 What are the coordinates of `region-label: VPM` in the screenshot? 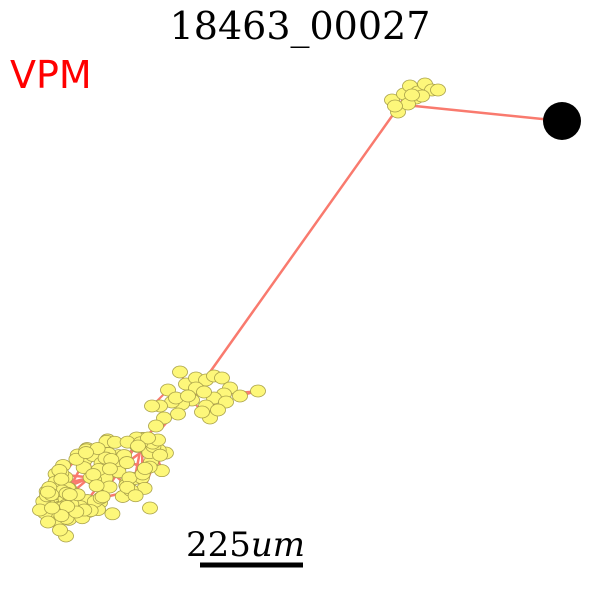 It's located at (51, 75).